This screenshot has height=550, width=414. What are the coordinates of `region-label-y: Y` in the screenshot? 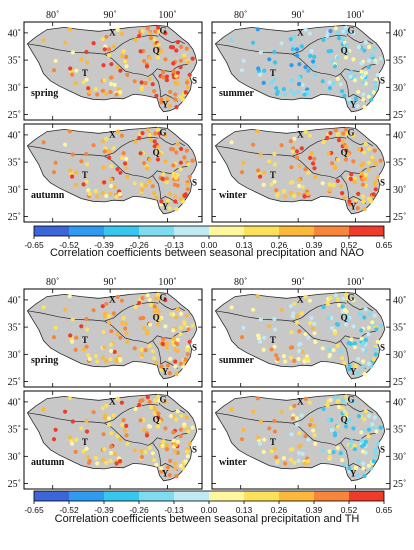 It's located at (353, 474).